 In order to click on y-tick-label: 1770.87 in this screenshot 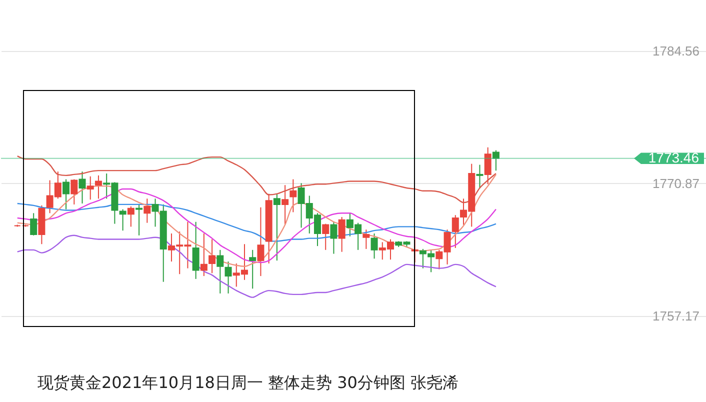, I will do `click(676, 183)`.